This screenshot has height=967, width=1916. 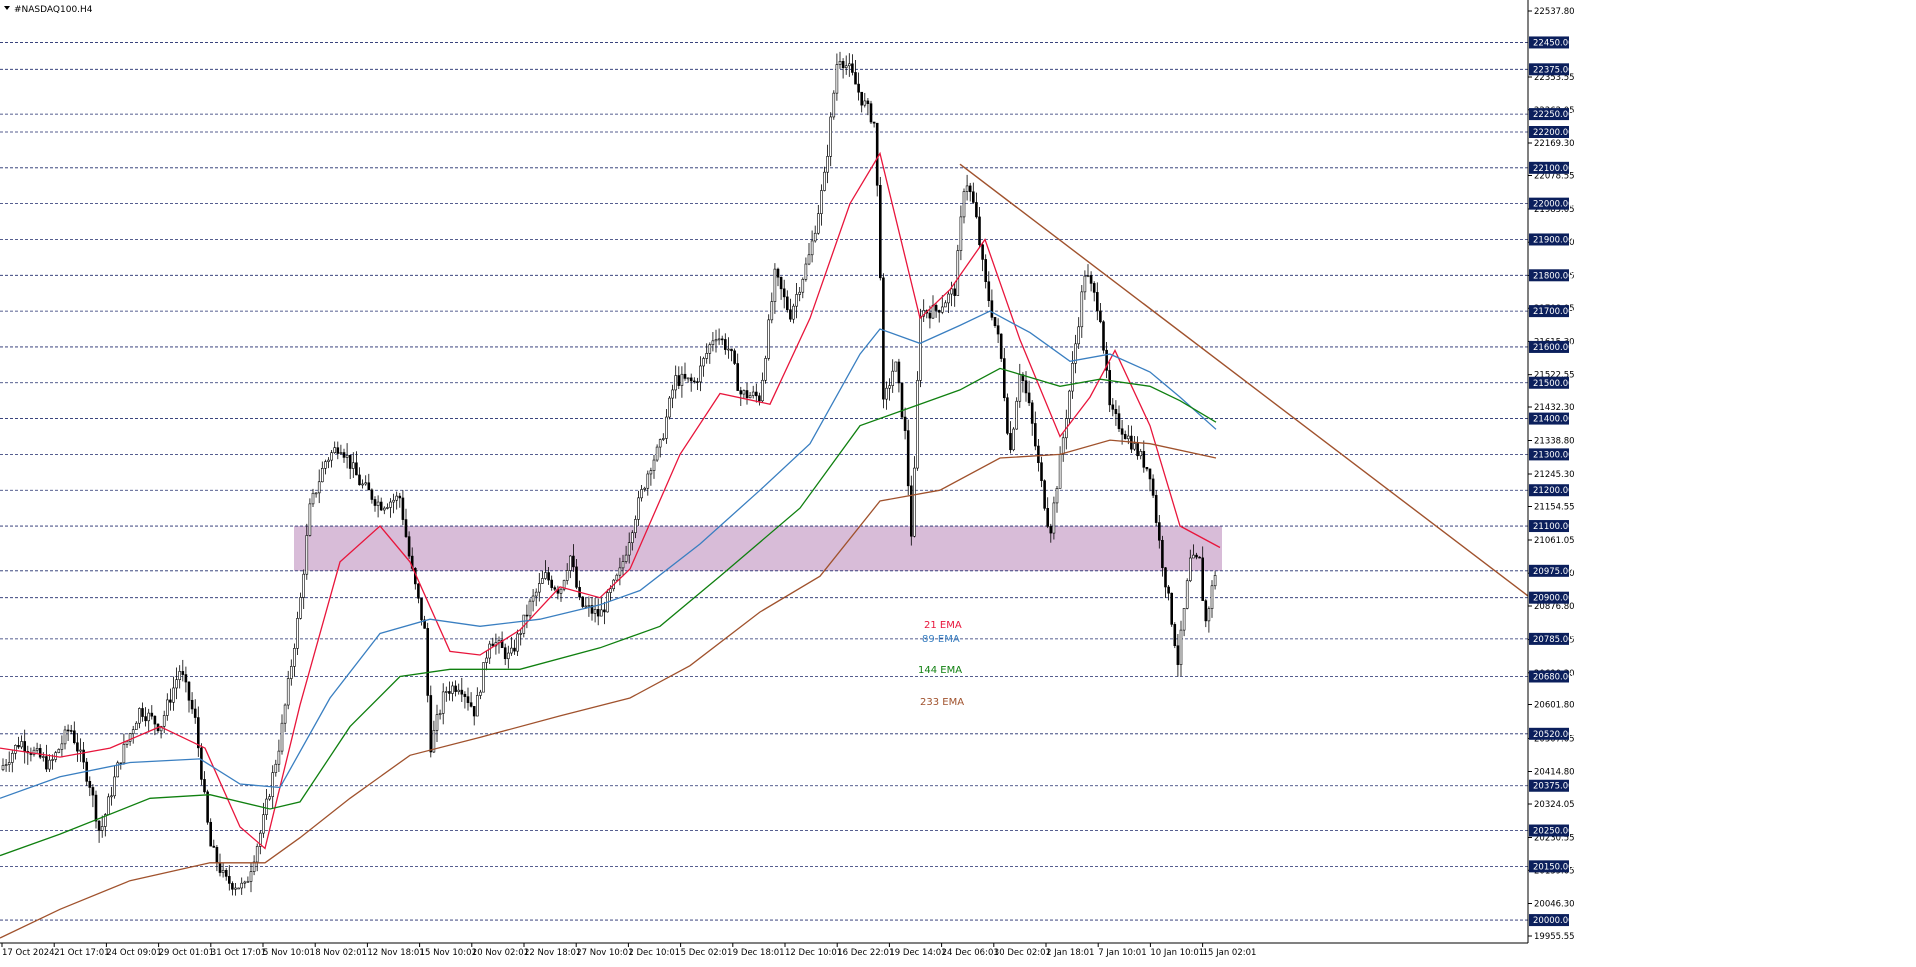 What do you see at coordinates (289, 953) in the screenshot?
I see `x-tick-label: 5 Nov 10:01` at bounding box center [289, 953].